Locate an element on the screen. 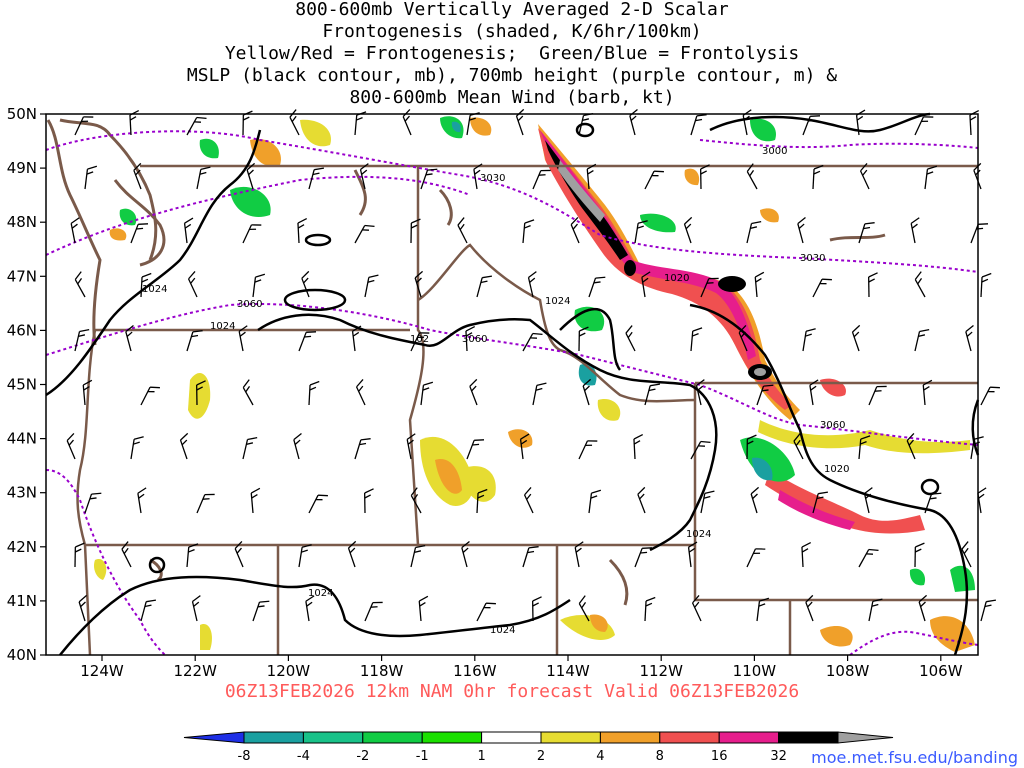 The image size is (1024, 768). lat-tick-label: 46N is located at coordinates (22, 330).